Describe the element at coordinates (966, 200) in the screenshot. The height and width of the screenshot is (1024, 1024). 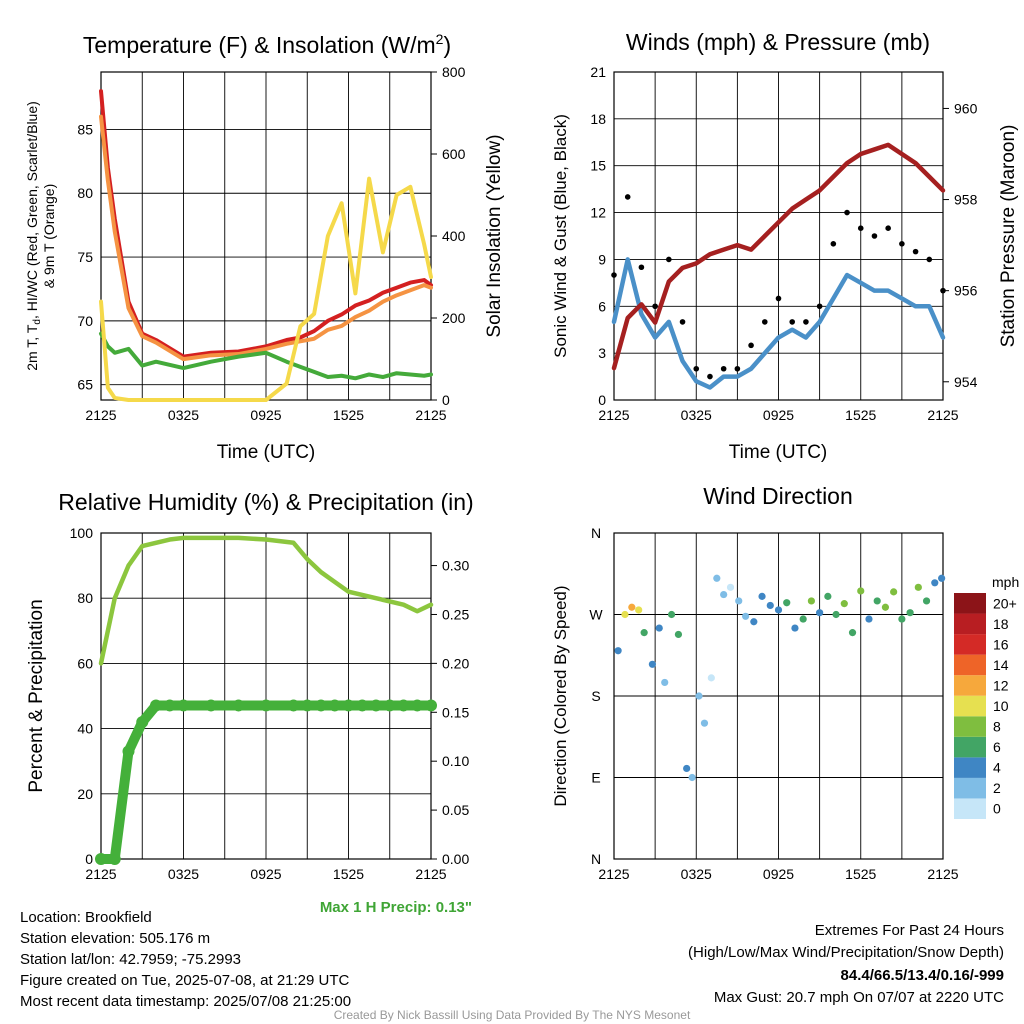
I see `y2-tick-label: 958` at that location.